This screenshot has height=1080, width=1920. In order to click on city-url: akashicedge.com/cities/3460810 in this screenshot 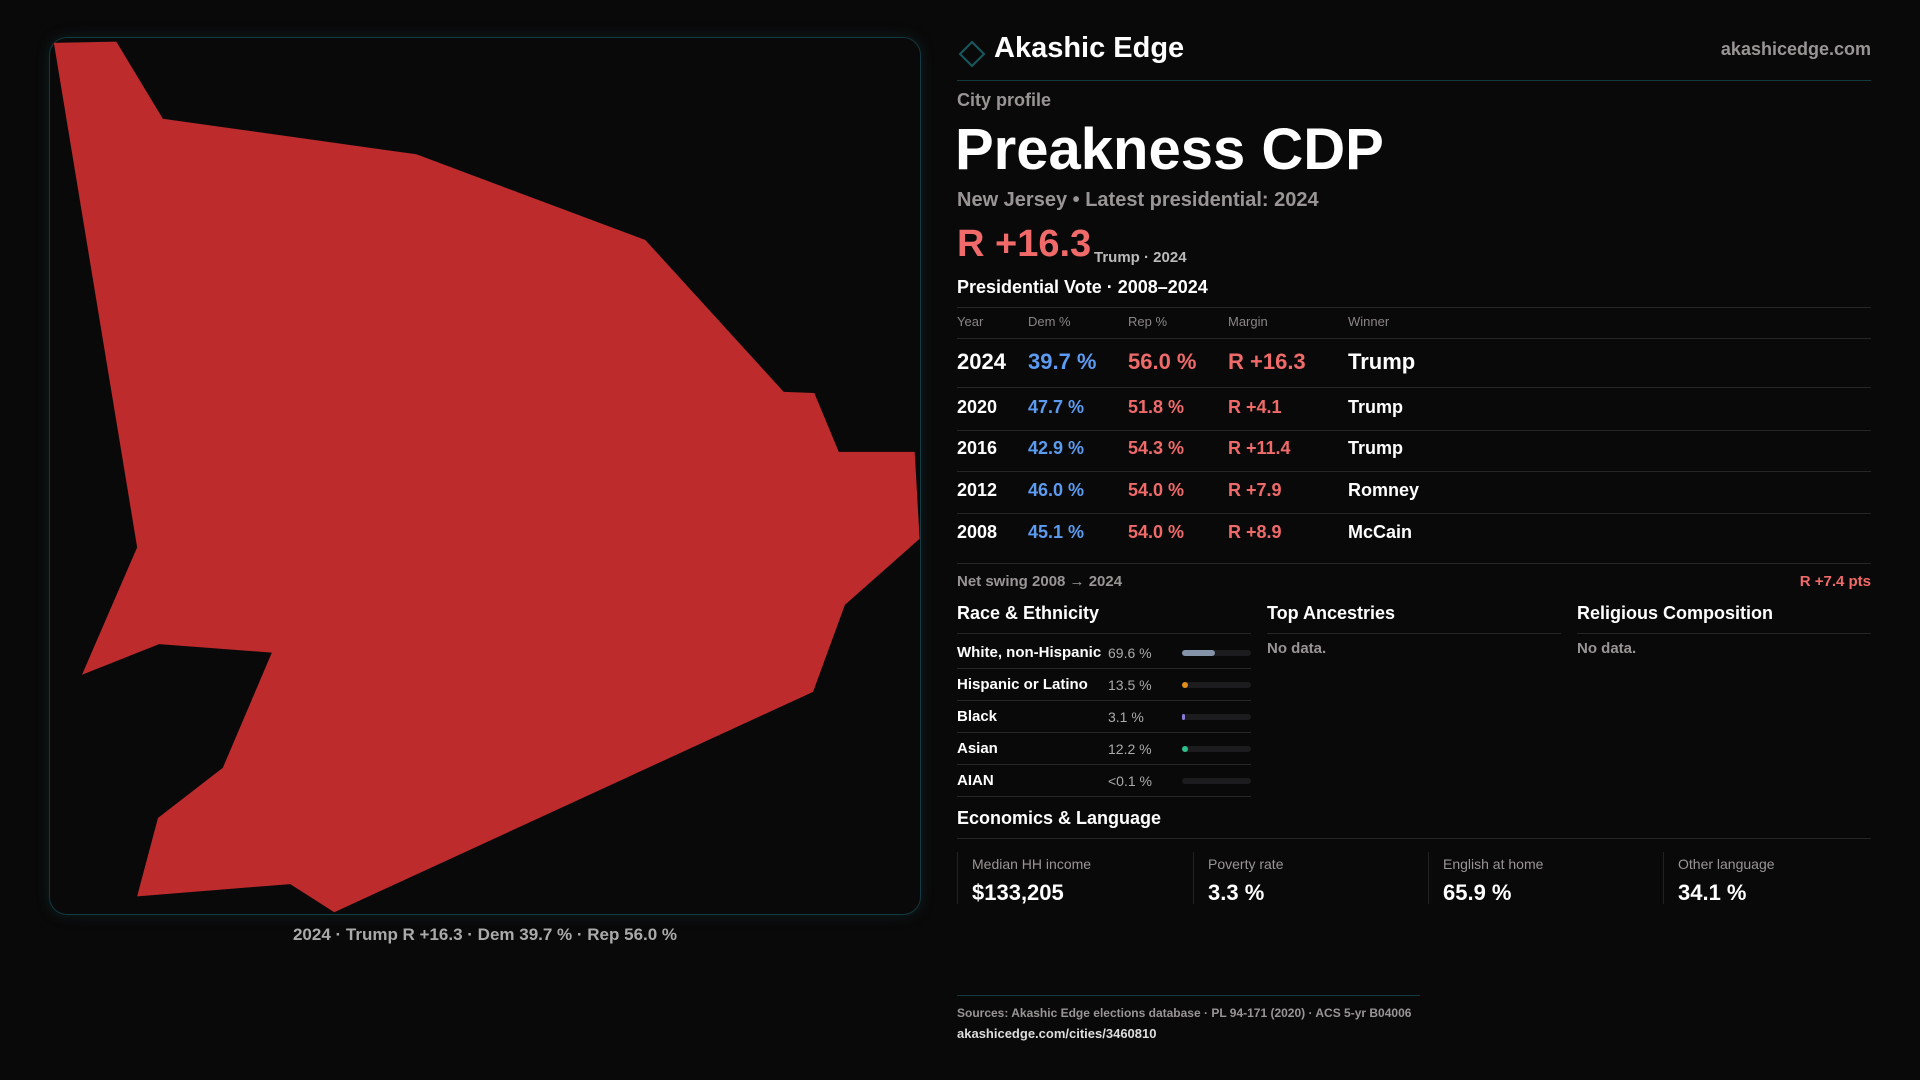, I will do `click(1057, 1033)`.